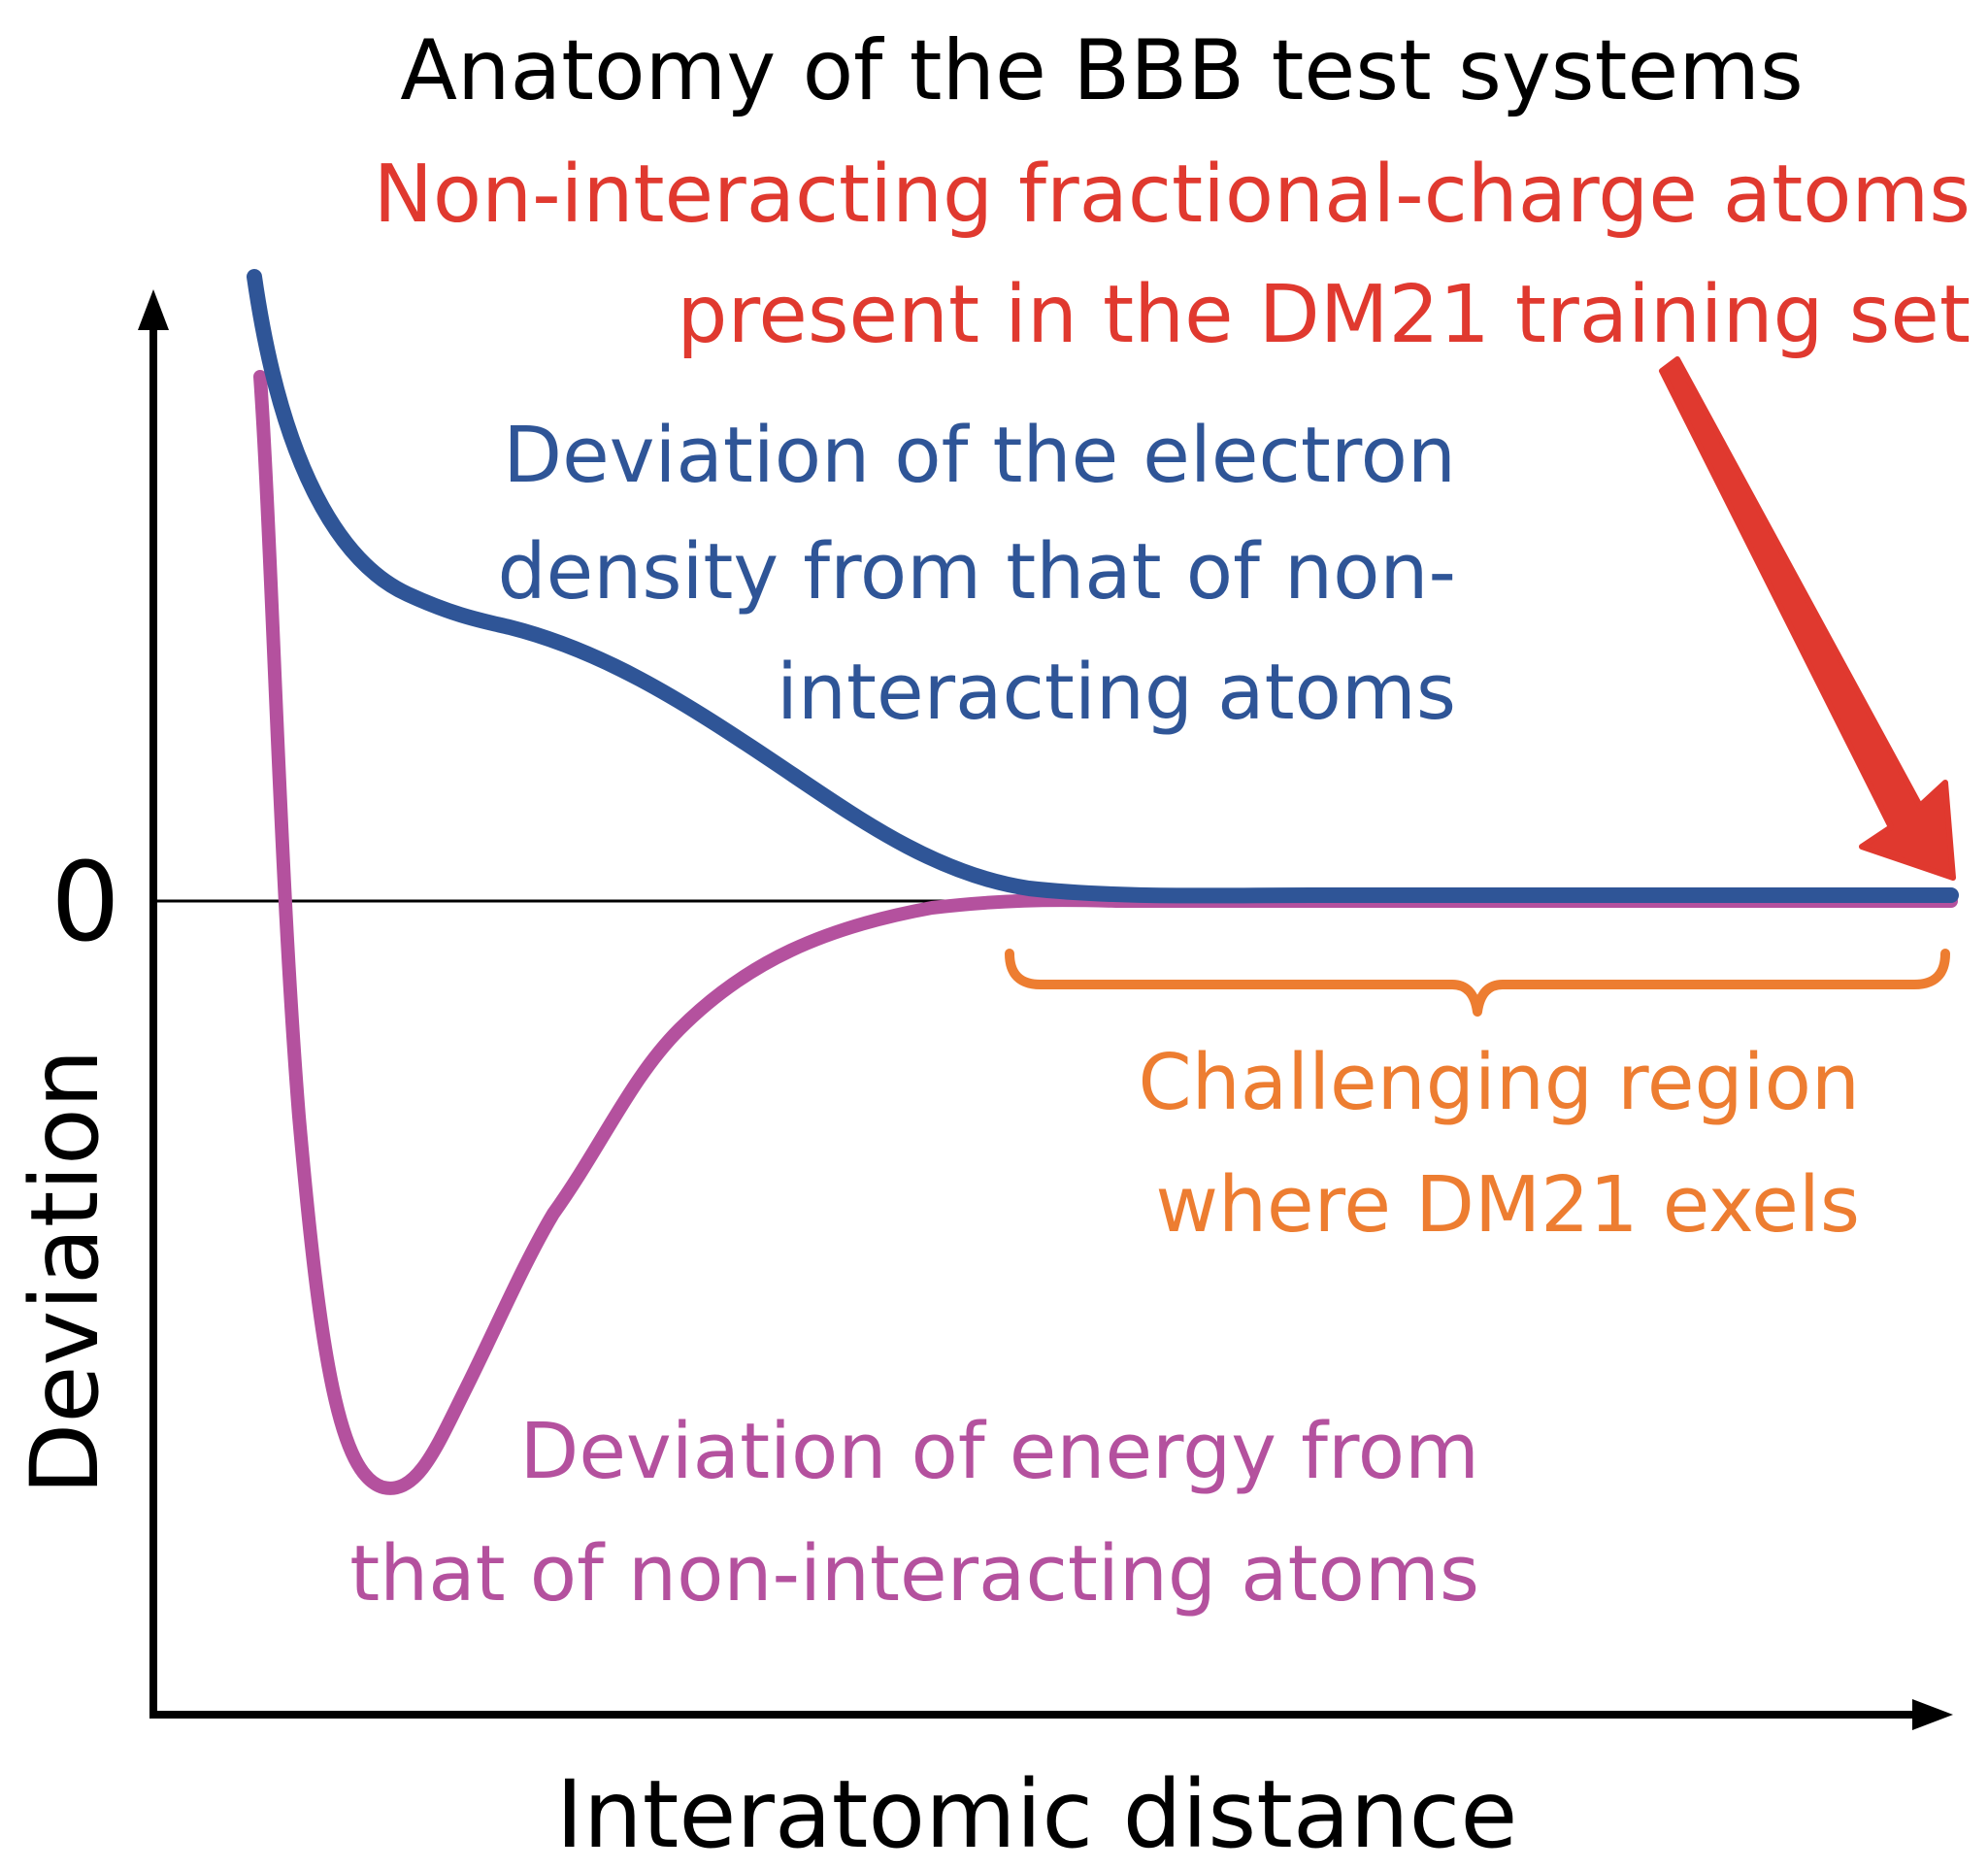 The height and width of the screenshot is (1870, 1988). Describe the element at coordinates (84, 903) in the screenshot. I see `zero-label: 0` at that location.